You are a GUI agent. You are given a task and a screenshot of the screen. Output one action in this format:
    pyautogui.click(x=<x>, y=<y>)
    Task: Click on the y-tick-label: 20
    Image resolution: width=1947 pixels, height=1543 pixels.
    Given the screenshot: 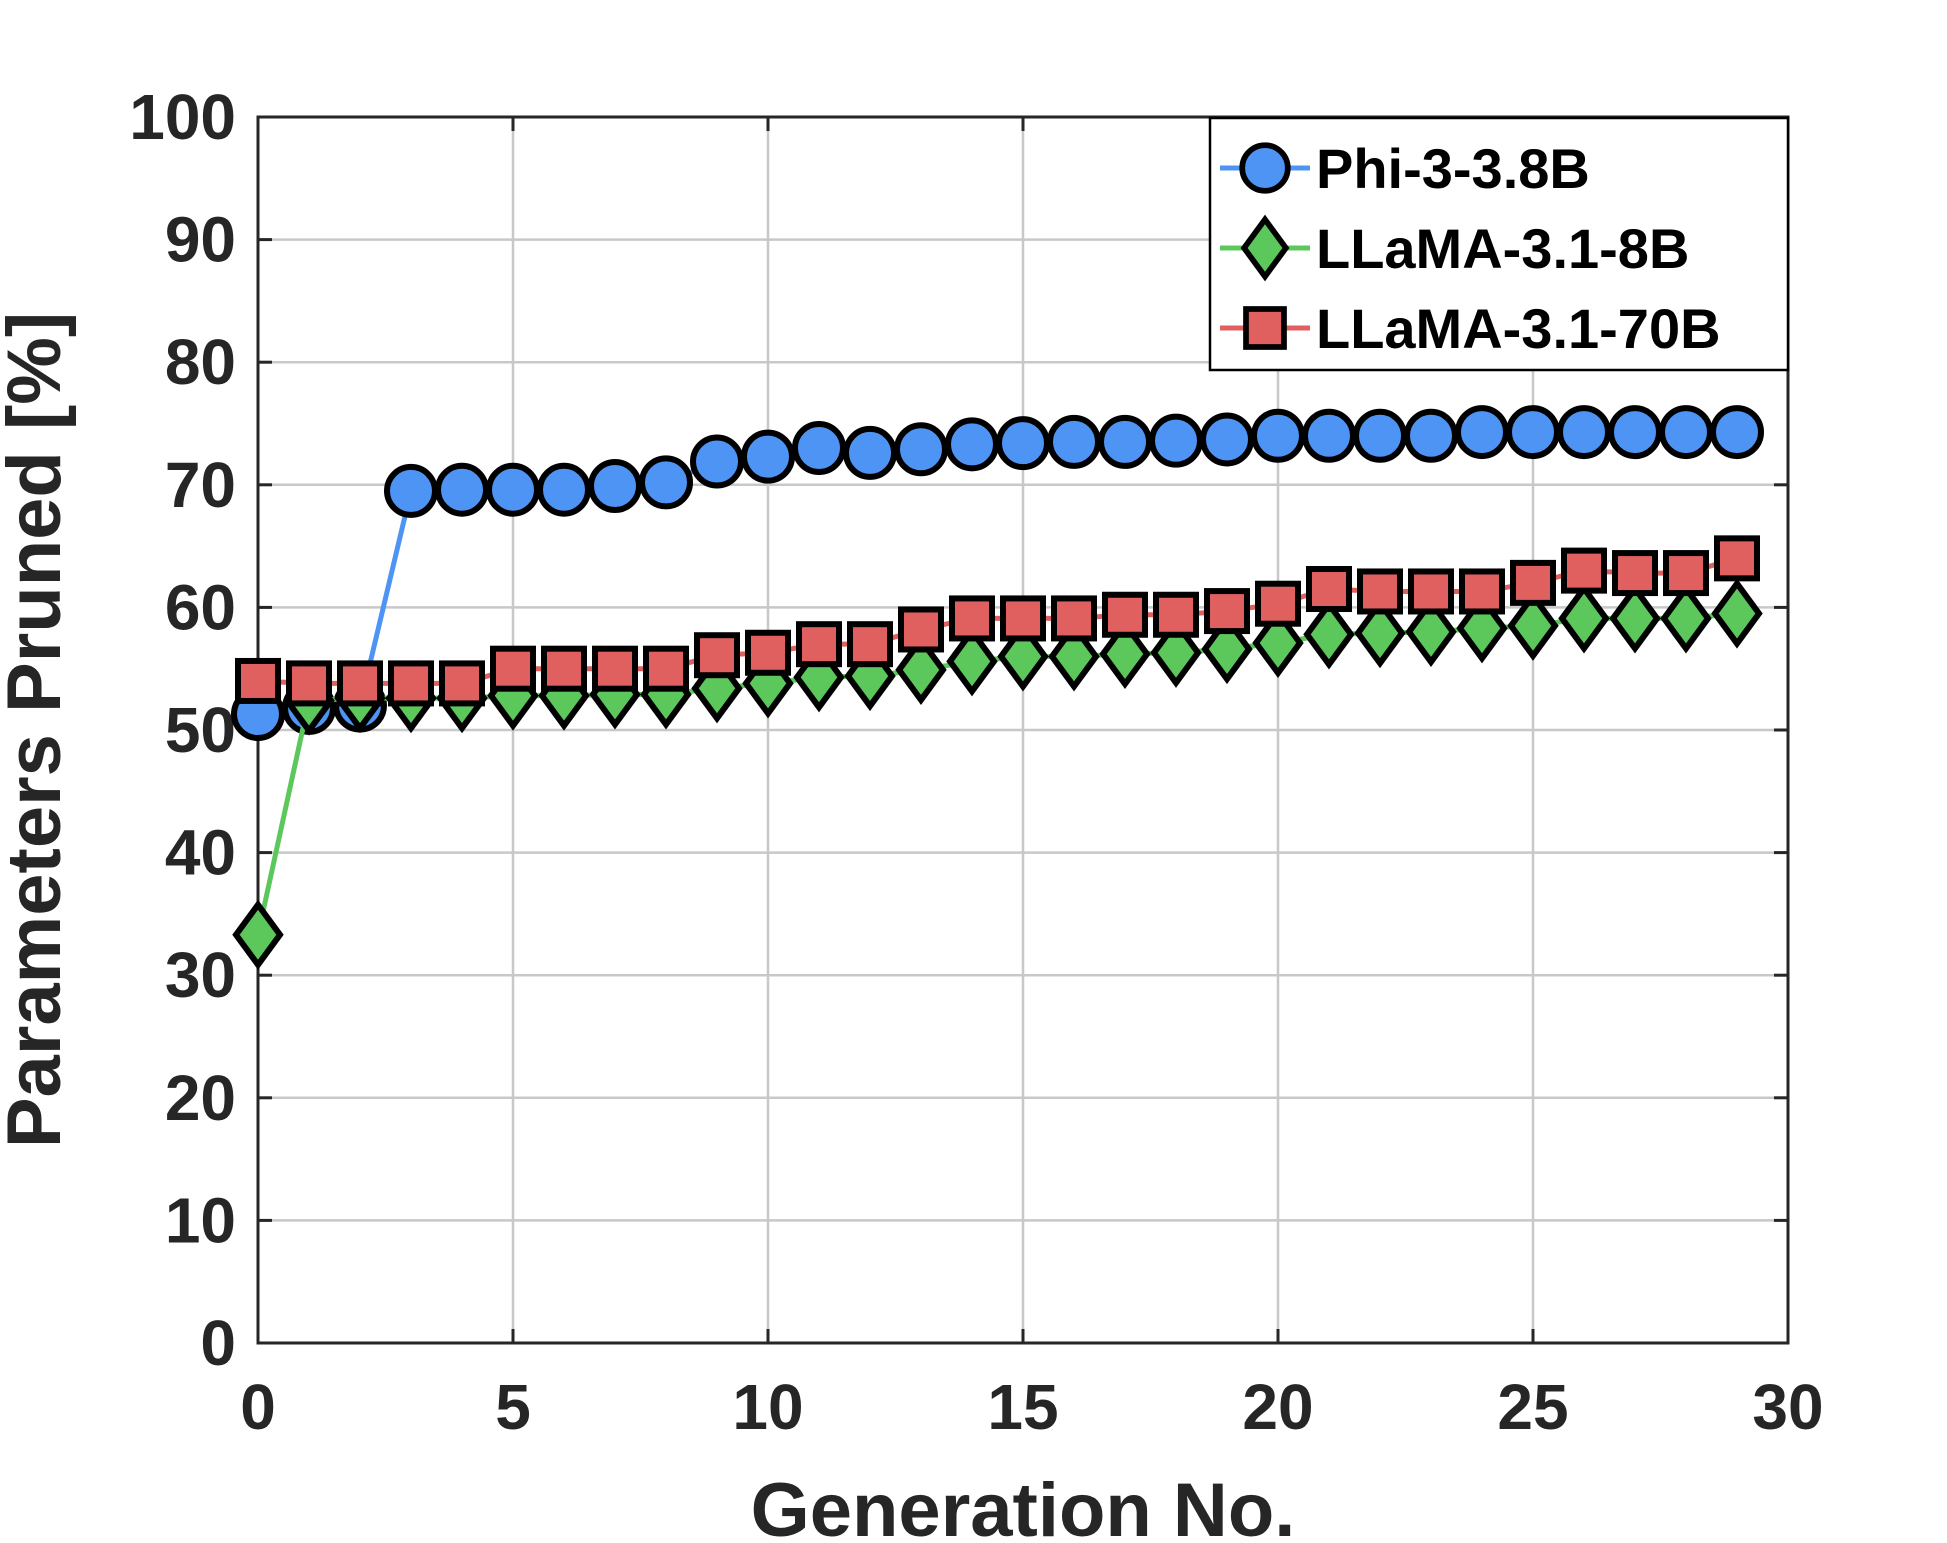 What is the action you would take?
    pyautogui.click(x=200, y=1098)
    